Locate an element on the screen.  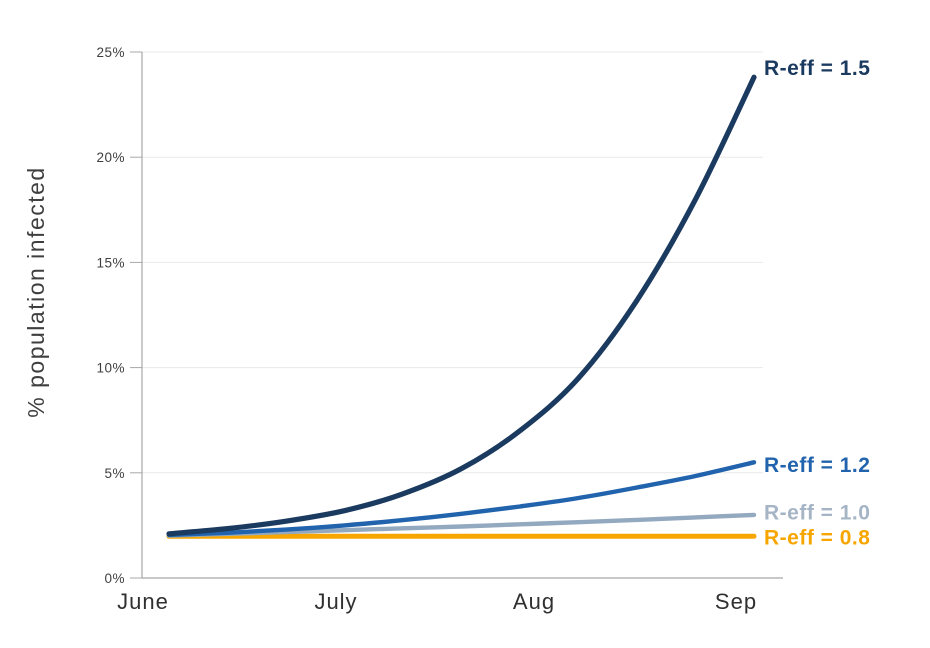
y-axis-tick-labels: 0% 5% 10% 15% 20% 25% is located at coordinates (110, 315).